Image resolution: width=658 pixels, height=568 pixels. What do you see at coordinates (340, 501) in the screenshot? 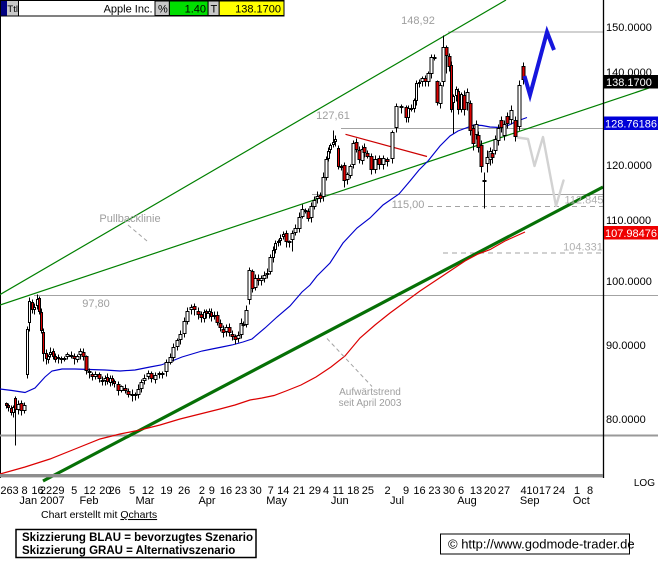
I see `svg-text: Jun` at bounding box center [340, 501].